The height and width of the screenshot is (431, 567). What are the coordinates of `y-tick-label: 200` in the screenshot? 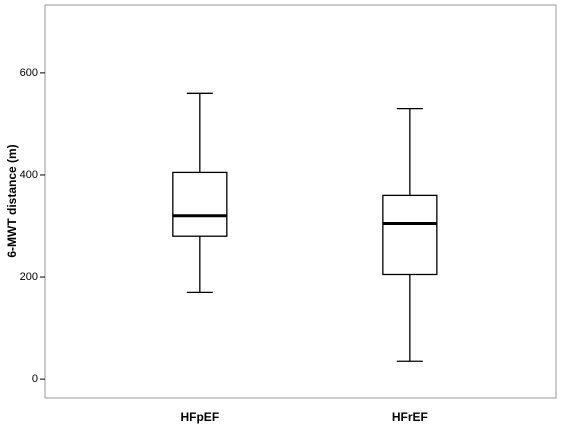 It's located at (29, 277).